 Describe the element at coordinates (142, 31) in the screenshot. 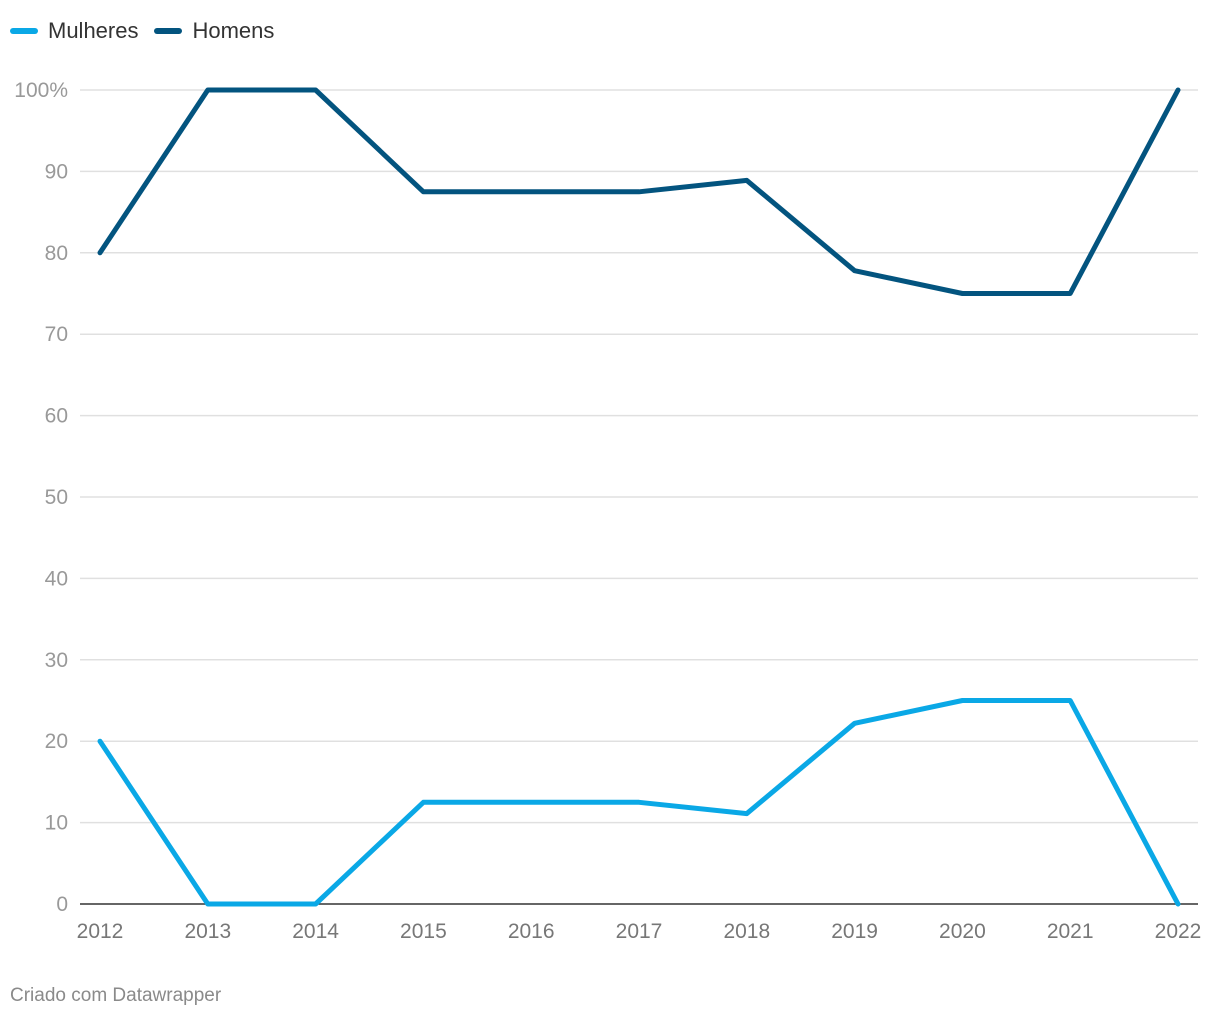

I see `legend: Mulheres Homens` at that location.